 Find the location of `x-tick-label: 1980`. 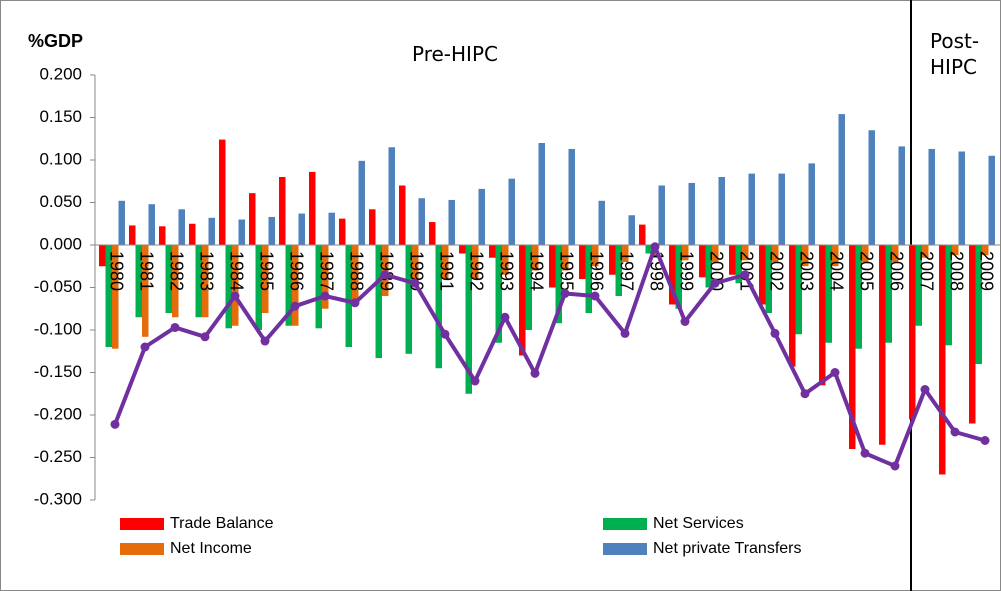

x-tick-label: 1980 is located at coordinates (116, 271).